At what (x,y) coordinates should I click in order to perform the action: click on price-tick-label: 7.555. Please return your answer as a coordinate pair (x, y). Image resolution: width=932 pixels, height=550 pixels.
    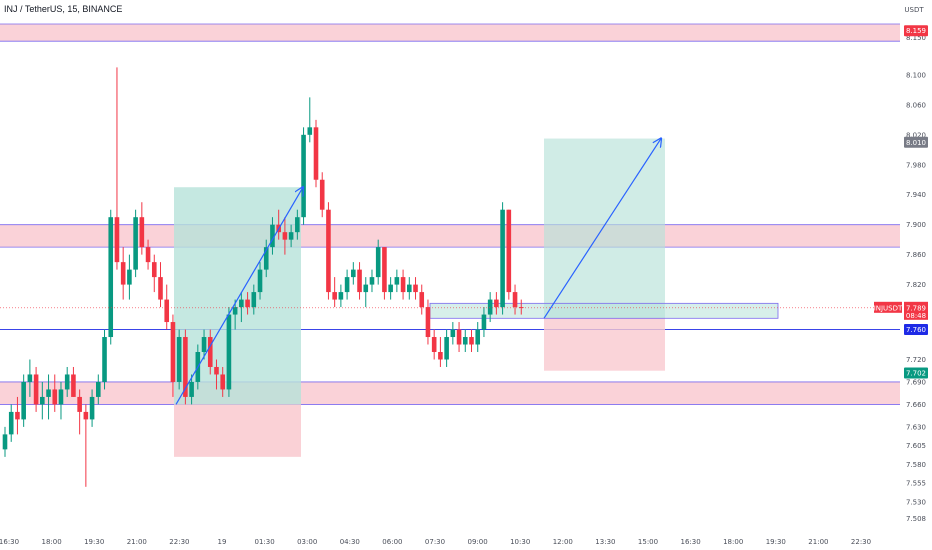
    Looking at the image, I should click on (916, 484).